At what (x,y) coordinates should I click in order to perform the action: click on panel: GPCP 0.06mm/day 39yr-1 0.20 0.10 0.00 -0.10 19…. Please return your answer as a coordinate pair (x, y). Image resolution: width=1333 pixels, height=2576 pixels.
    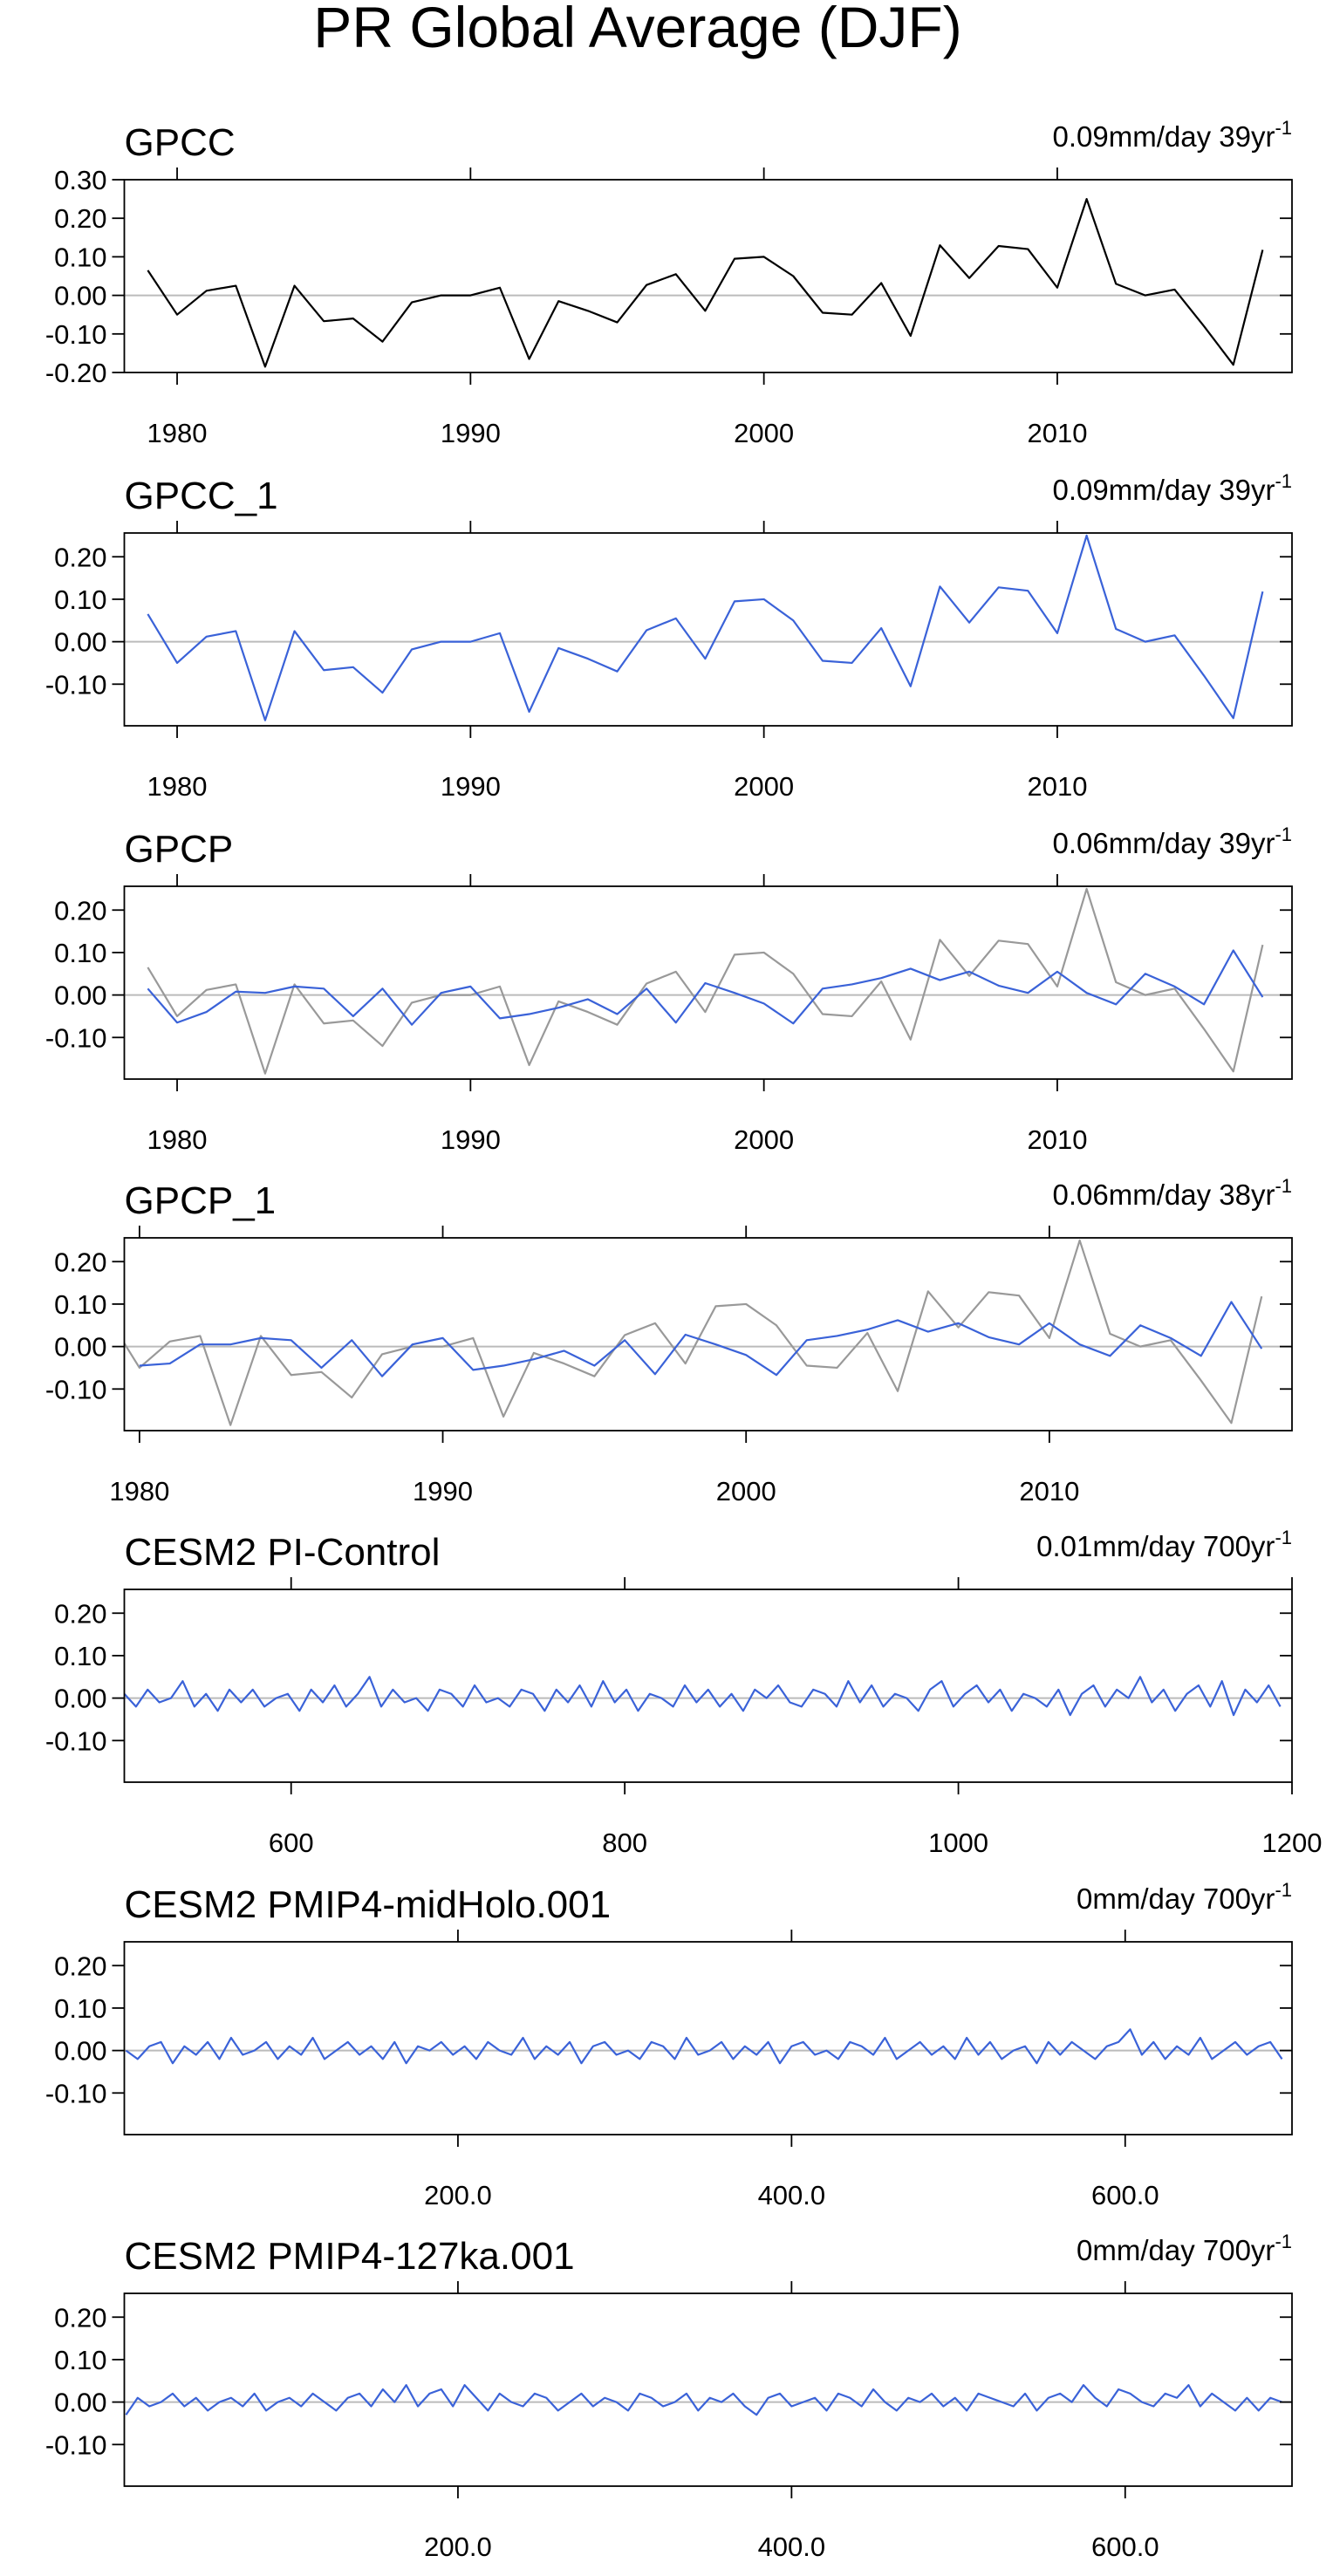
    Looking at the image, I should click on (669, 989).